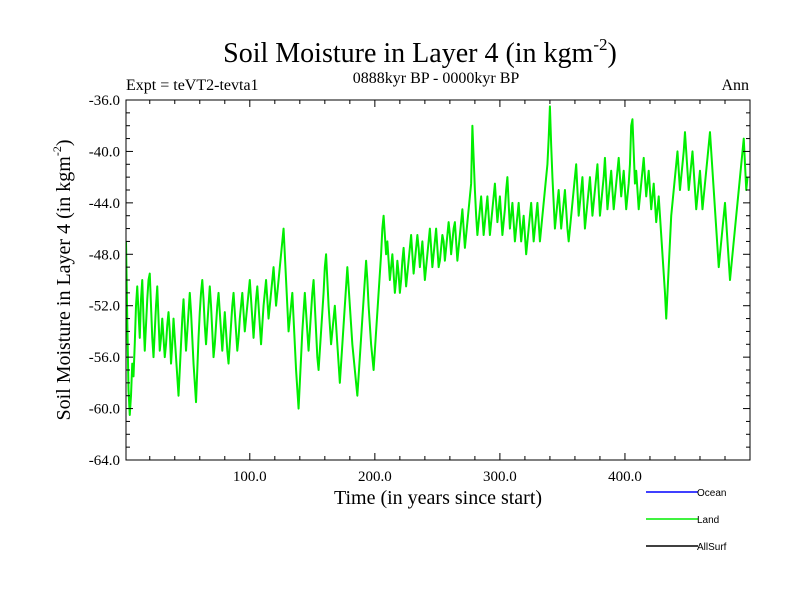  What do you see at coordinates (104, 307) in the screenshot?
I see `y-tick-label: -52.0` at bounding box center [104, 307].